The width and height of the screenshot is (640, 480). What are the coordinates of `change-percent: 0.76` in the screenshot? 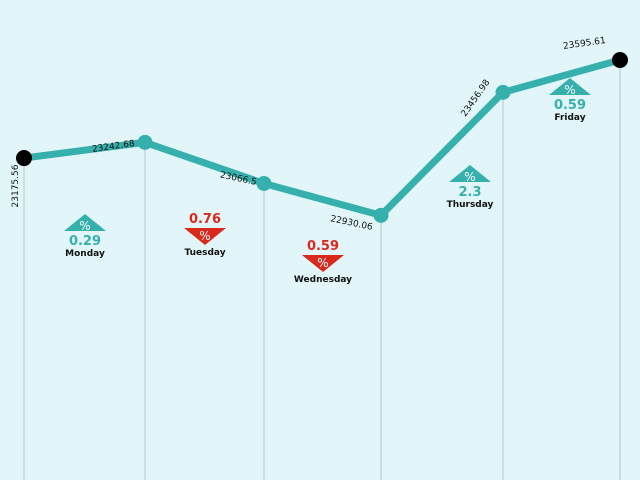 It's located at (205, 219).